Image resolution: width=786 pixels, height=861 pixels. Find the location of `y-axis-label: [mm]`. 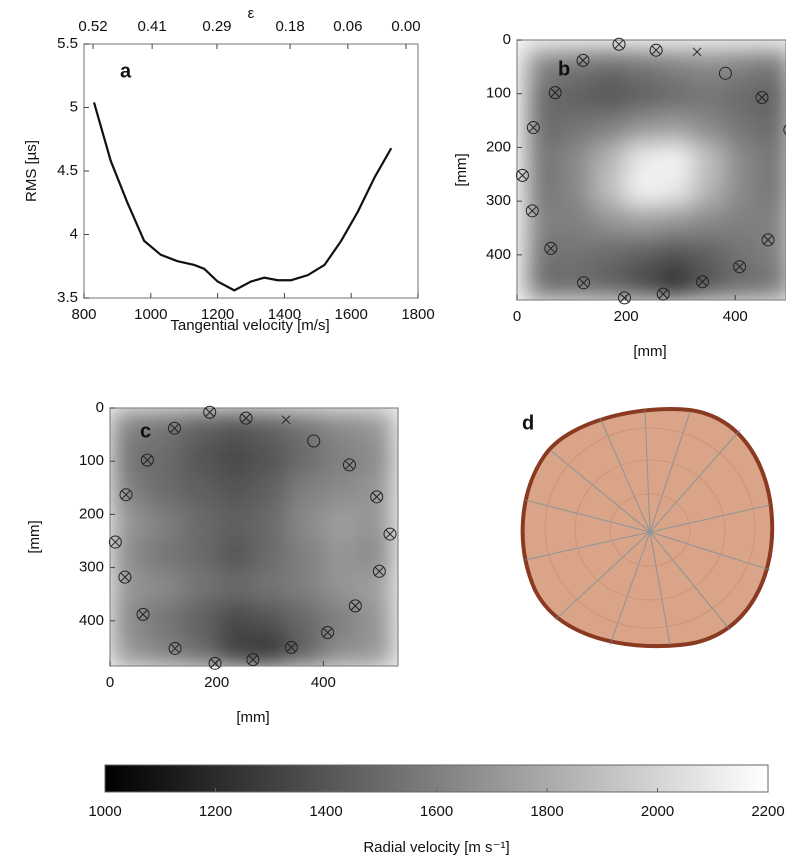

y-axis-label: [mm] is located at coordinates (34, 536).